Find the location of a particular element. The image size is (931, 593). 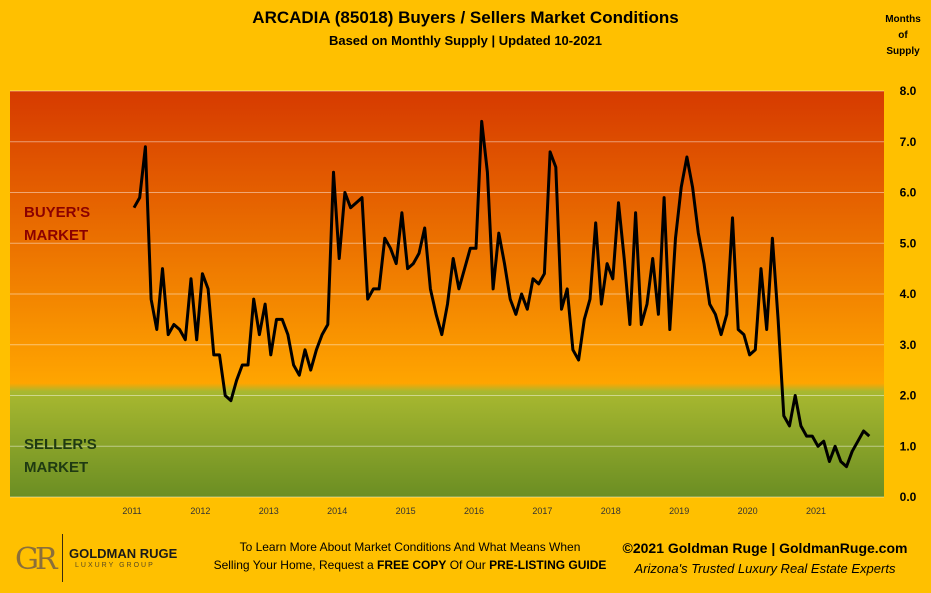

y-axis-label-line: Supply is located at coordinates (903, 51).